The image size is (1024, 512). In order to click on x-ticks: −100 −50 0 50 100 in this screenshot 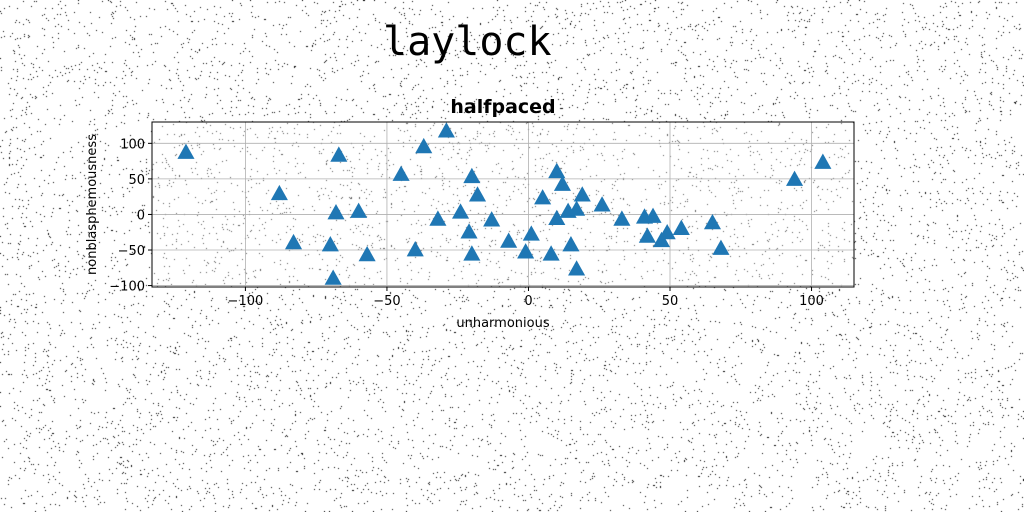, I will do `click(526, 298)`.